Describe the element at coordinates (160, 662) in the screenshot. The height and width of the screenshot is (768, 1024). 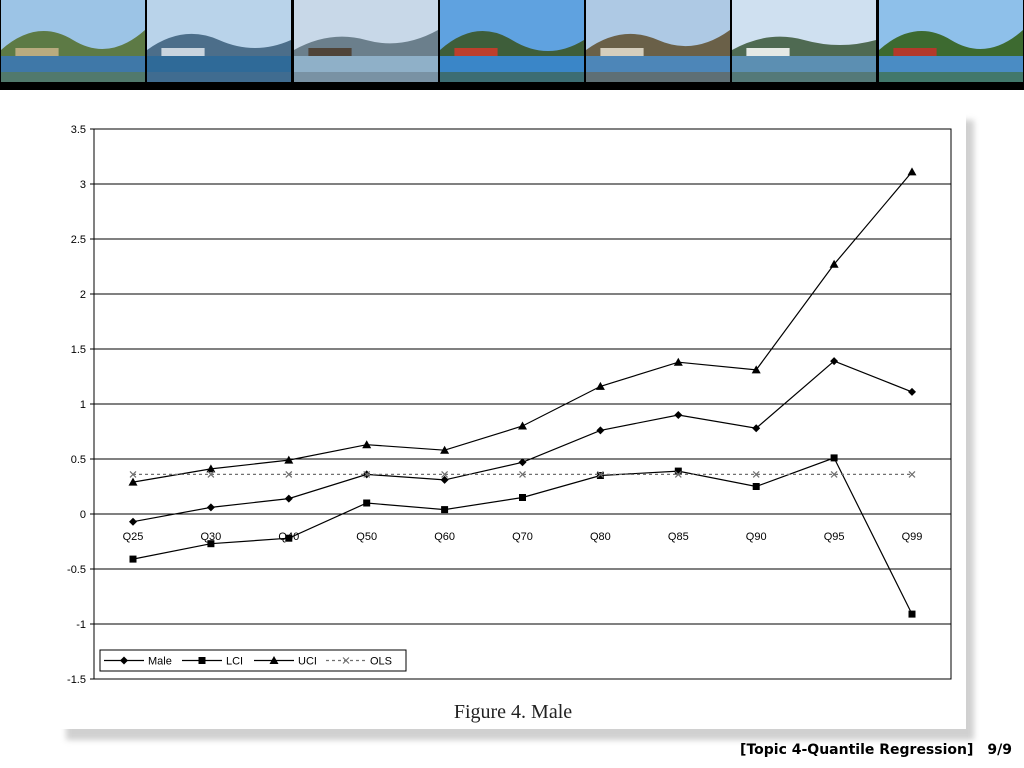
I see `legend-label-male: Male` at that location.